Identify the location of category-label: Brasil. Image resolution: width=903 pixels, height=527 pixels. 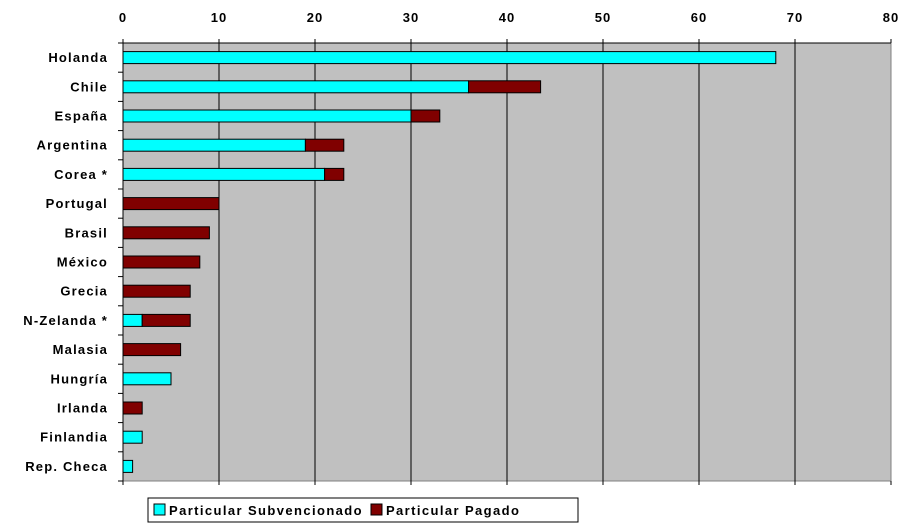
(86, 232).